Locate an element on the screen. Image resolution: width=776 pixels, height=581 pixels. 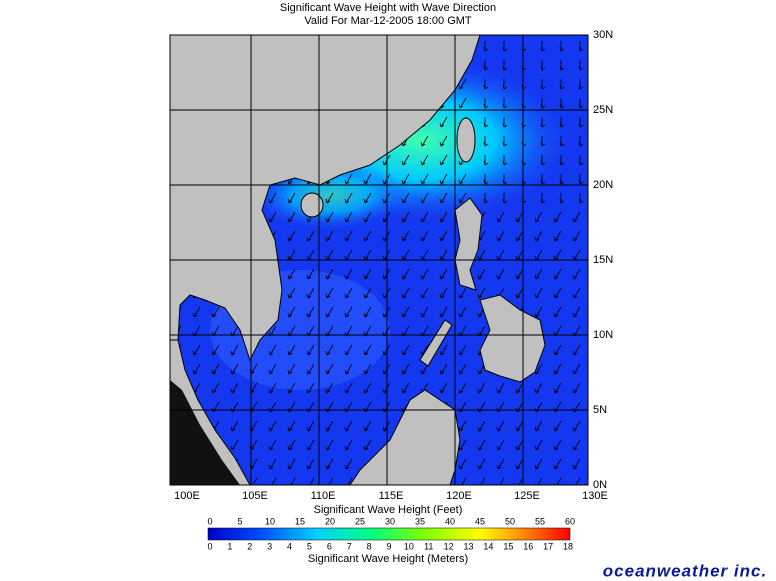
meters-tick: 2 is located at coordinates (249, 546).